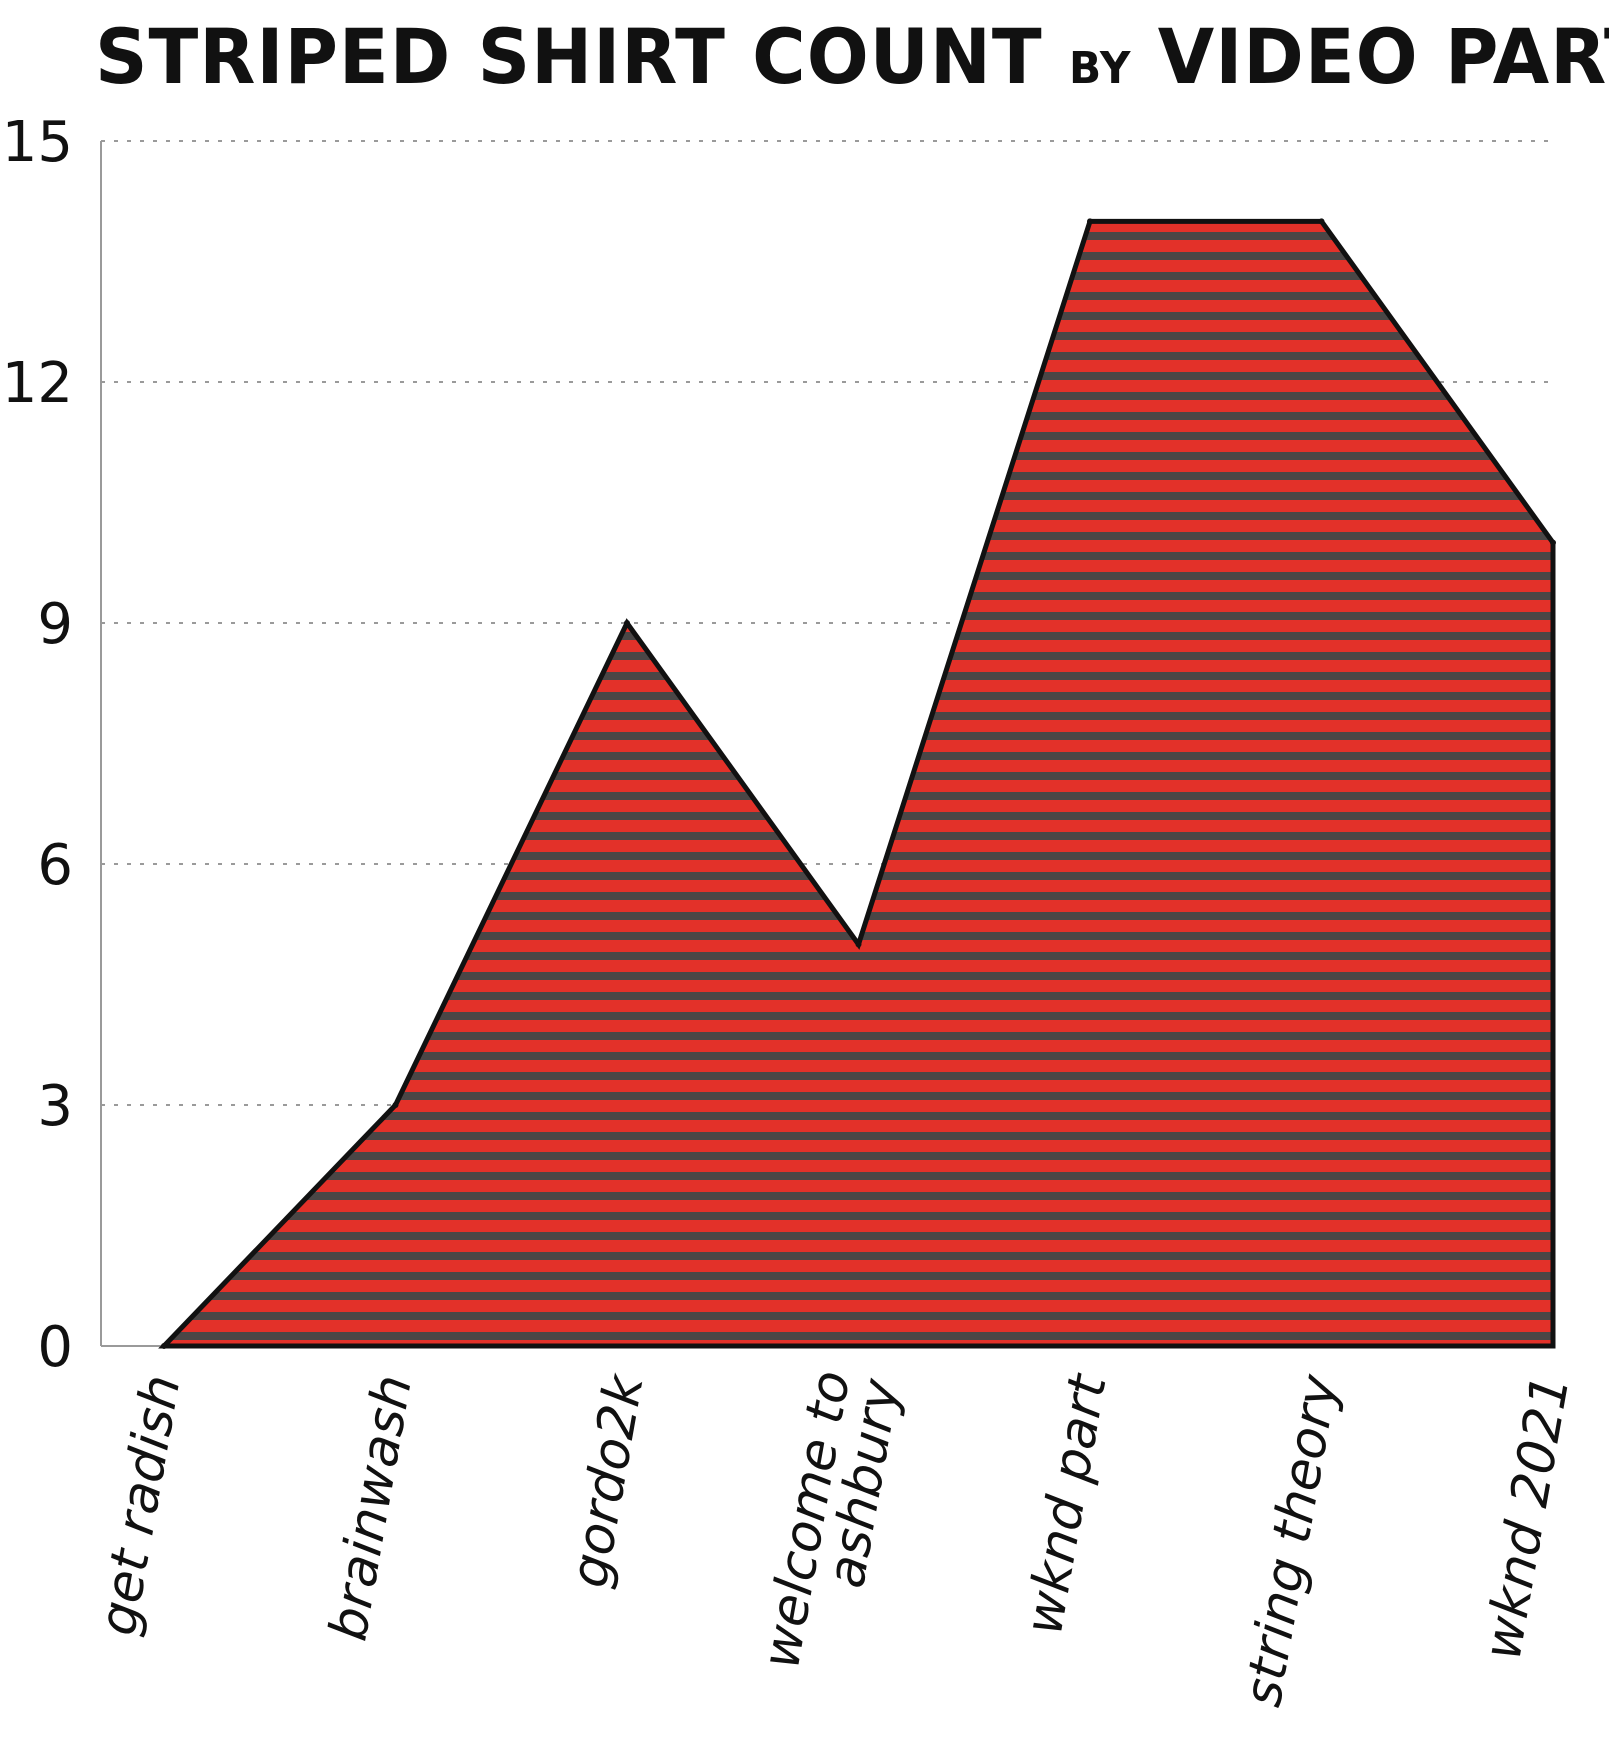 The width and height of the screenshot is (1609, 1739). I want to click on chart-title-main: STRIPED SHIRT COUNT, so click(569, 56).